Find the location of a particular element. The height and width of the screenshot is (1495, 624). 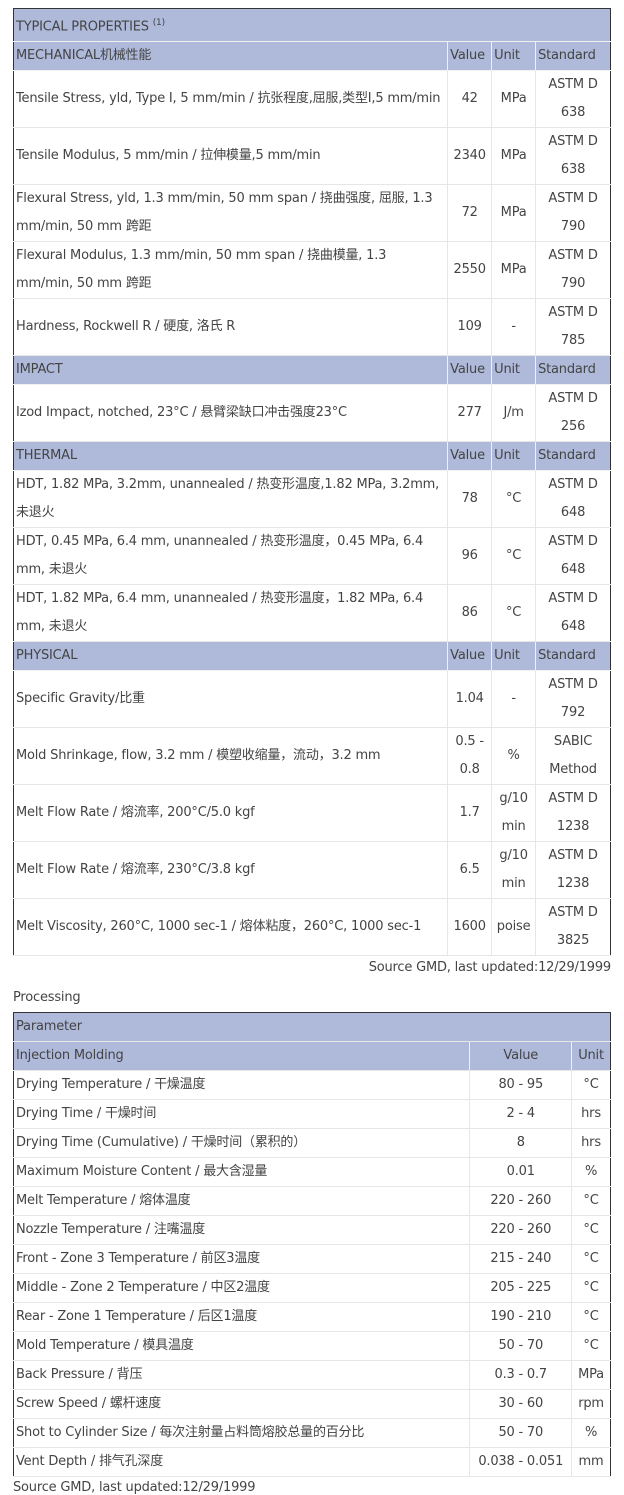

property-value: 2340 is located at coordinates (469, 156).